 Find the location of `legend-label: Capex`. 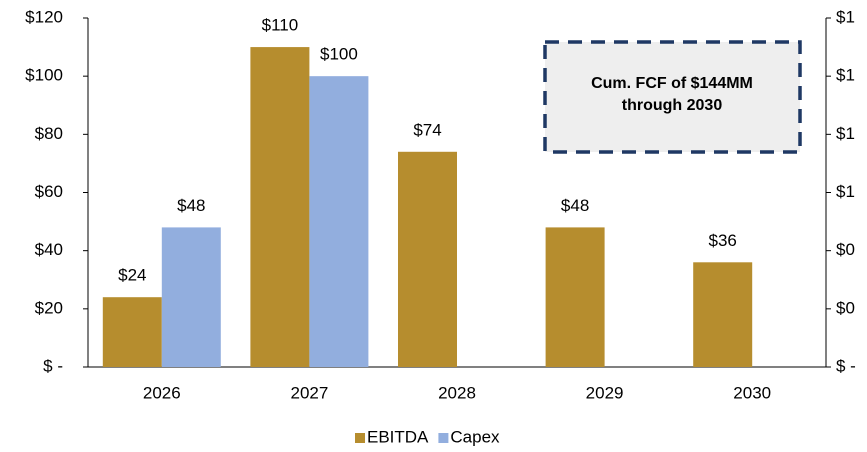

legend-label: Capex is located at coordinates (475, 436).